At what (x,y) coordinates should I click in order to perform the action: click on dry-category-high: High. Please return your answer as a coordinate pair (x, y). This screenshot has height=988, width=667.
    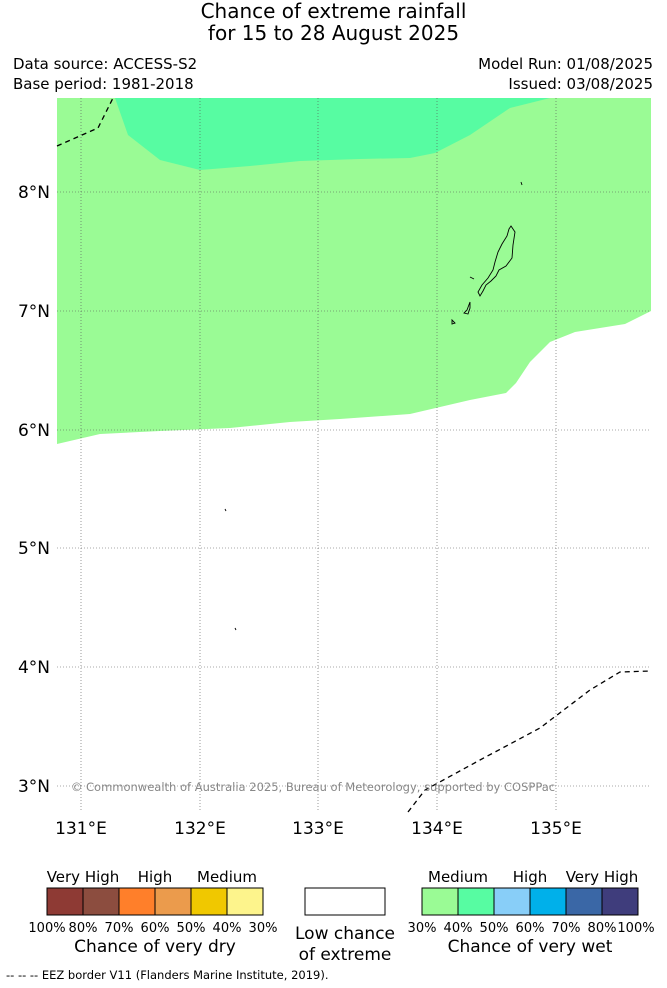
    Looking at the image, I should click on (155, 877).